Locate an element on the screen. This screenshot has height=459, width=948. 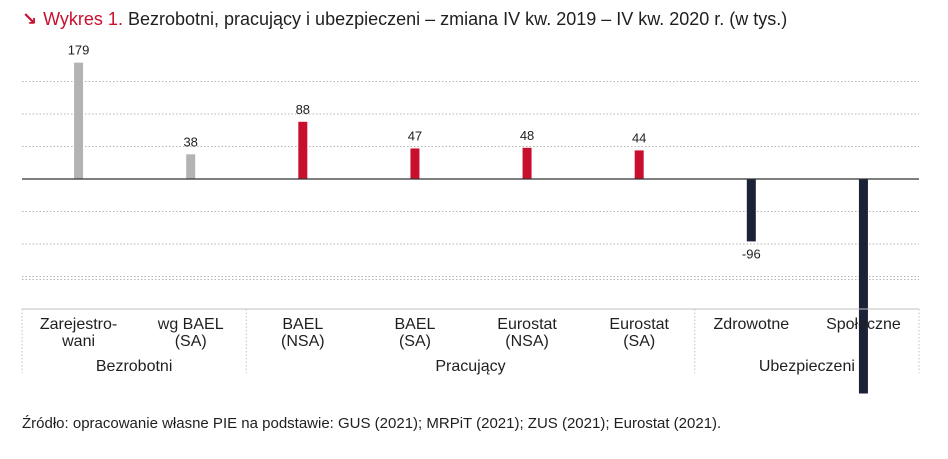
category-label-4-0: Eurostat is located at coordinates (527, 324).